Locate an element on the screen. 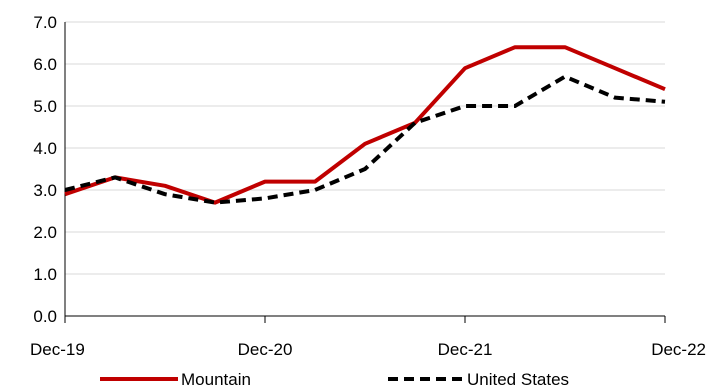 Image resolution: width=713 pixels, height=390 pixels. legend-label: United States is located at coordinates (518, 379).